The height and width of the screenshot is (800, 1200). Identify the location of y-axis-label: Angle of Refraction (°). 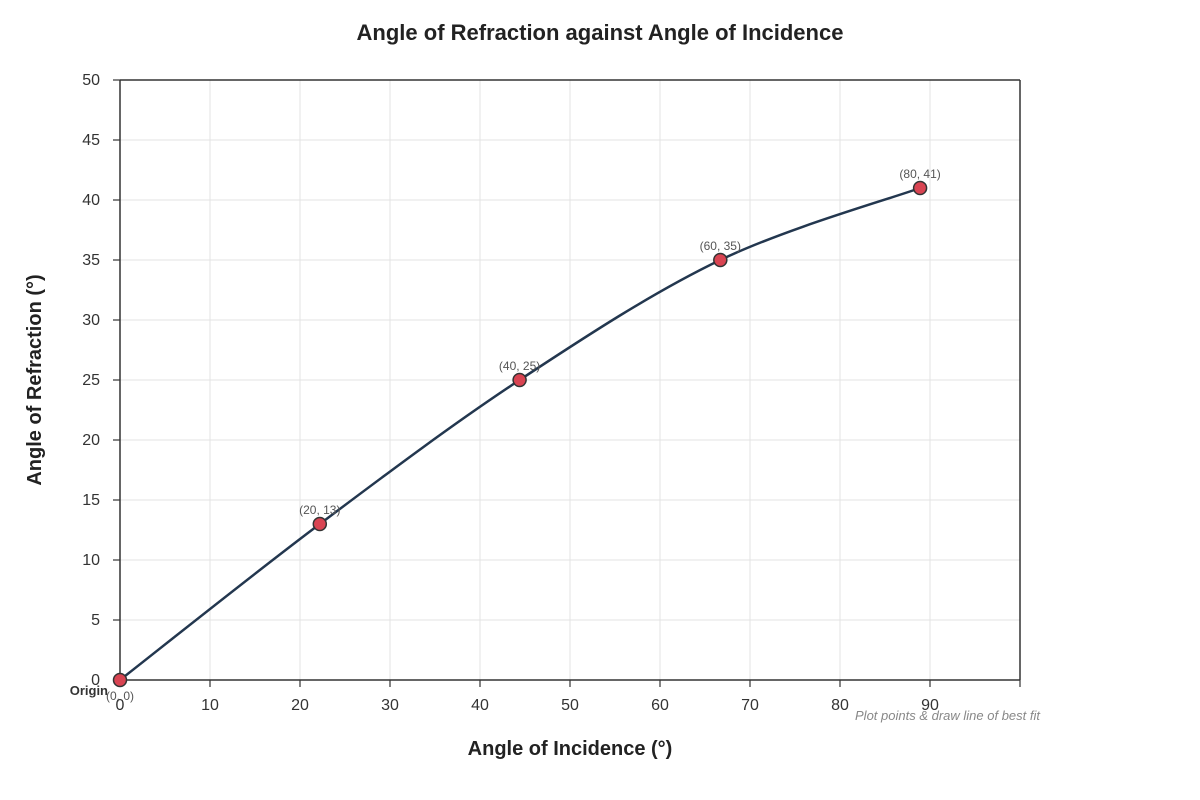
(35, 379).